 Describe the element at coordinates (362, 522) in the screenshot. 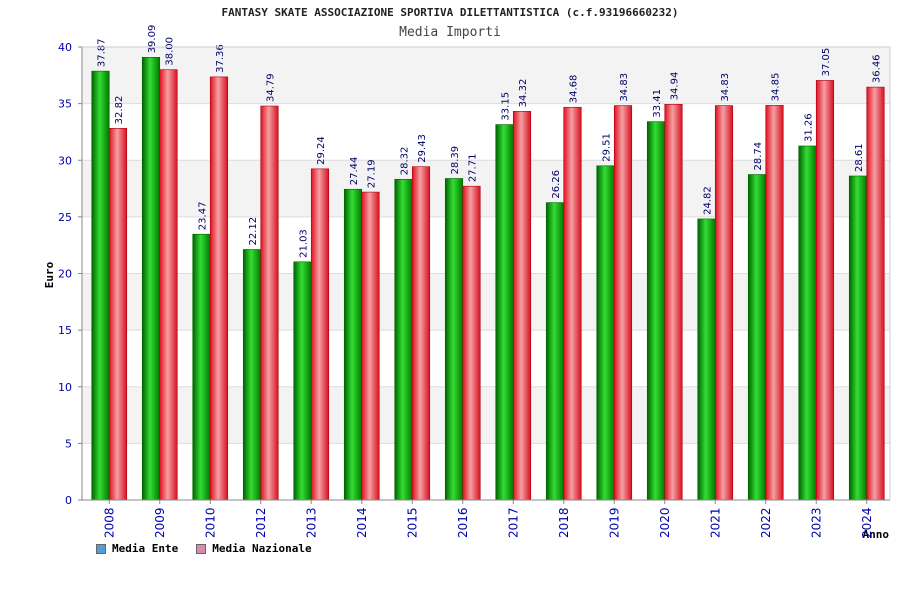

I see `x-tick-label: 2014` at that location.